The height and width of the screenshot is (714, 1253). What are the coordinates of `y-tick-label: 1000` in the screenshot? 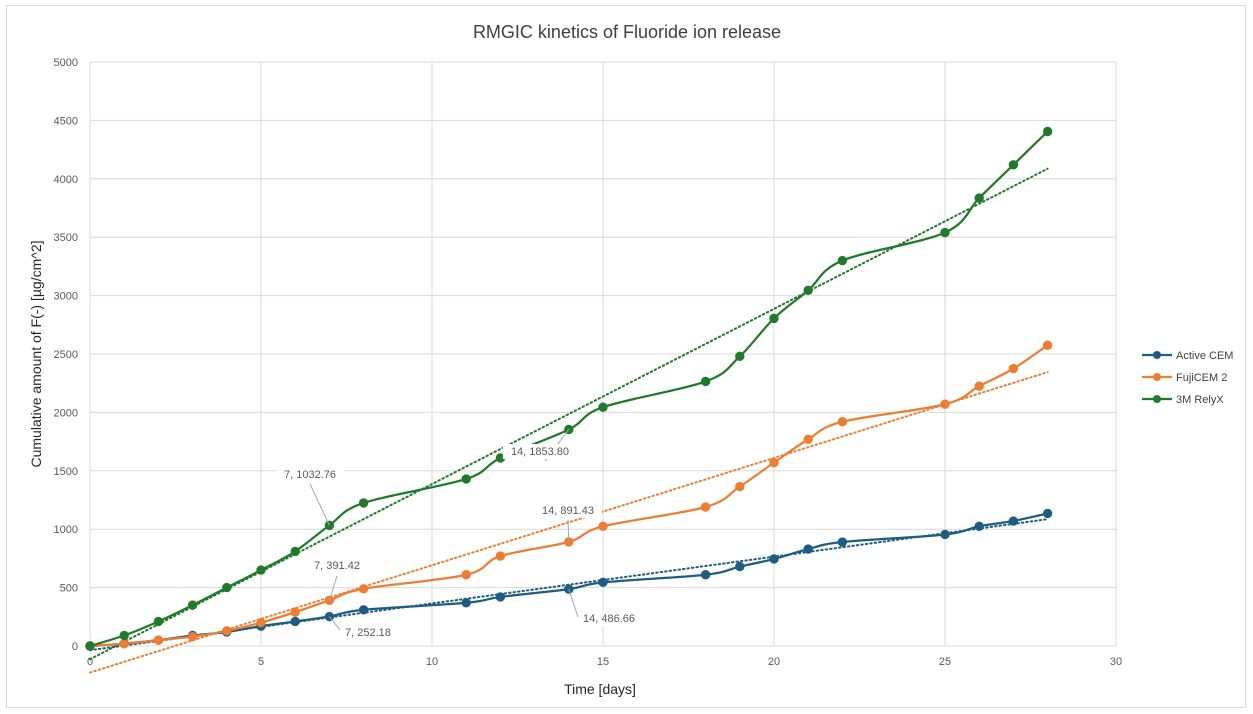 It's located at (66, 530).